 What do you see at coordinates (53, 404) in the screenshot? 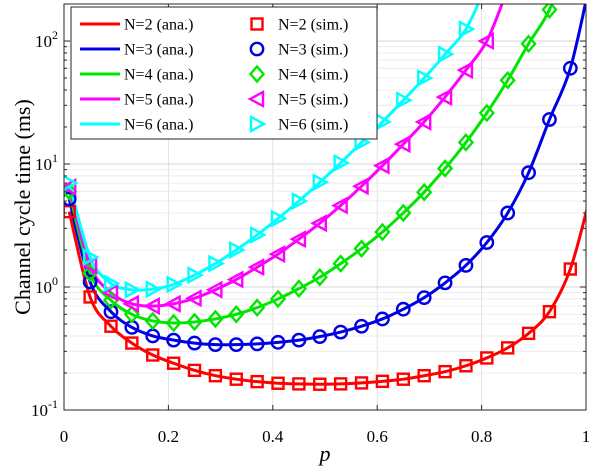
I see `y-tick-exponent: -1` at bounding box center [53, 404].